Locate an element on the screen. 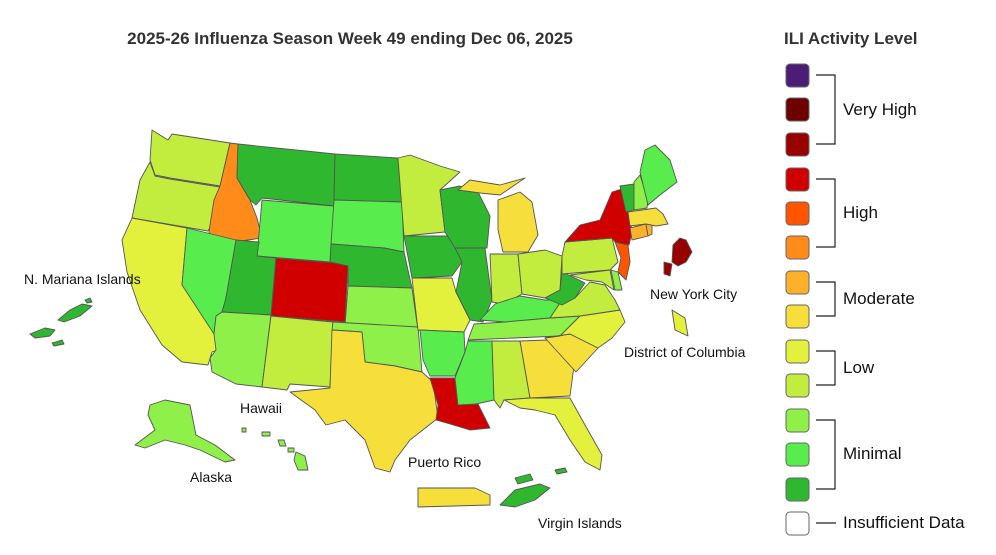 Image resolution: width=996 pixels, height=555 pixels. hawaii-label: Hawaii is located at coordinates (261, 408).